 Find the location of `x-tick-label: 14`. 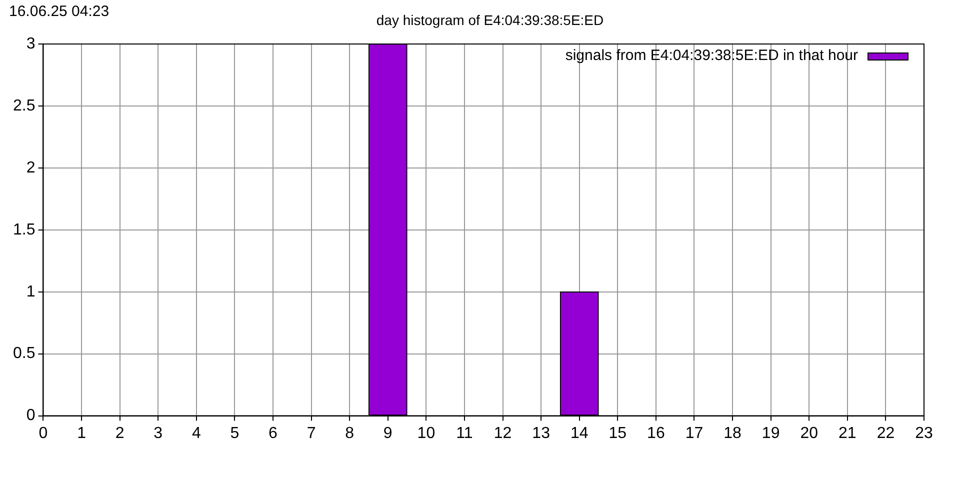

x-tick-label: 14 is located at coordinates (579, 433).